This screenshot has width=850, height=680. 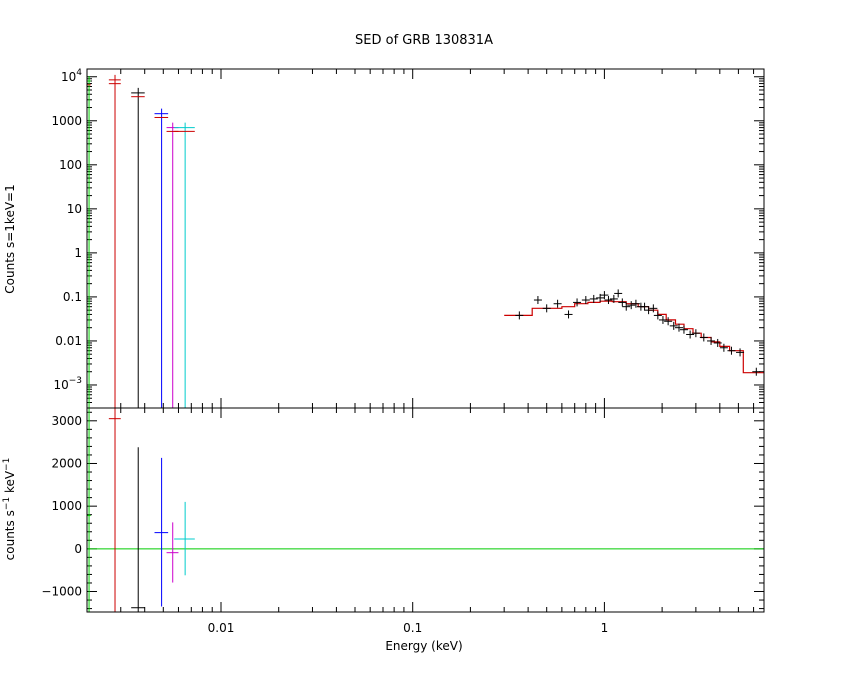 I want to click on lower-y-tick-label: 1000, so click(x=66, y=506).